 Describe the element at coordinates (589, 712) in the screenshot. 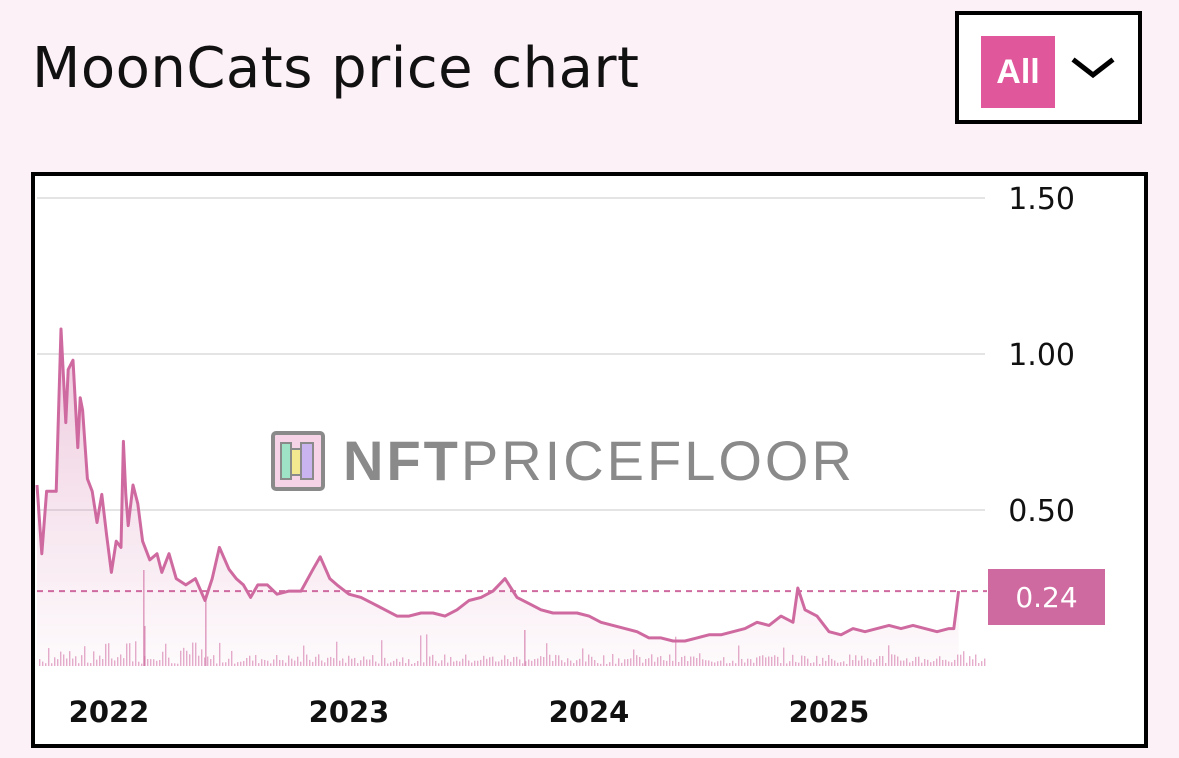

I see `x-tick-label: 2024` at that location.